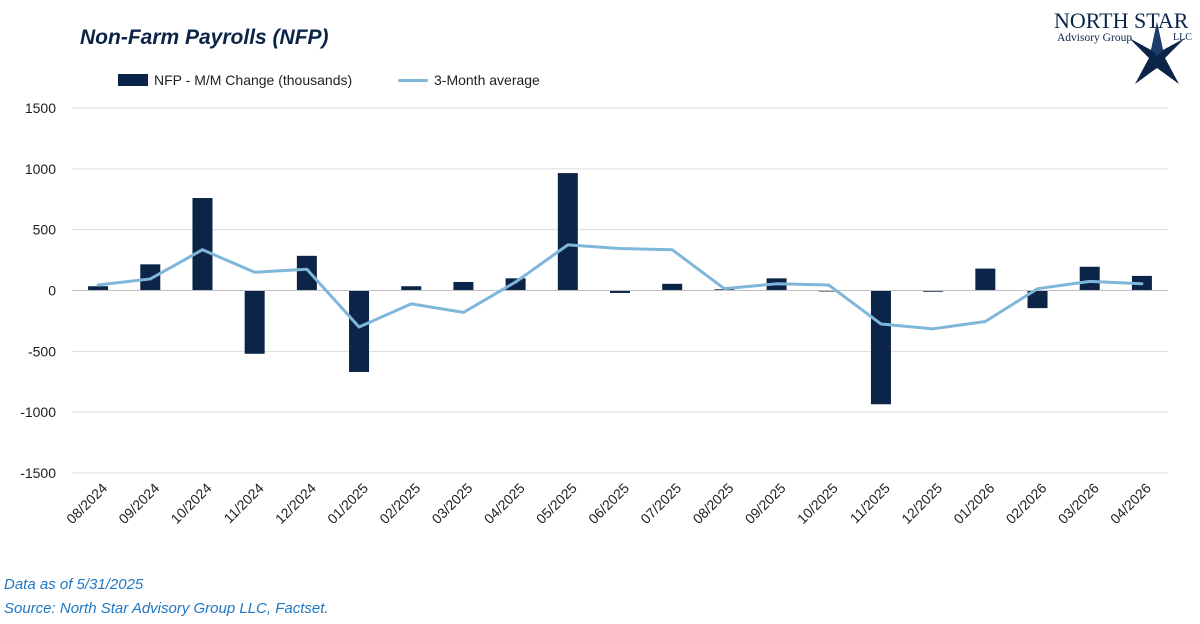  What do you see at coordinates (817, 503) in the screenshot?
I see `x-tick-label: 10/2025` at bounding box center [817, 503].